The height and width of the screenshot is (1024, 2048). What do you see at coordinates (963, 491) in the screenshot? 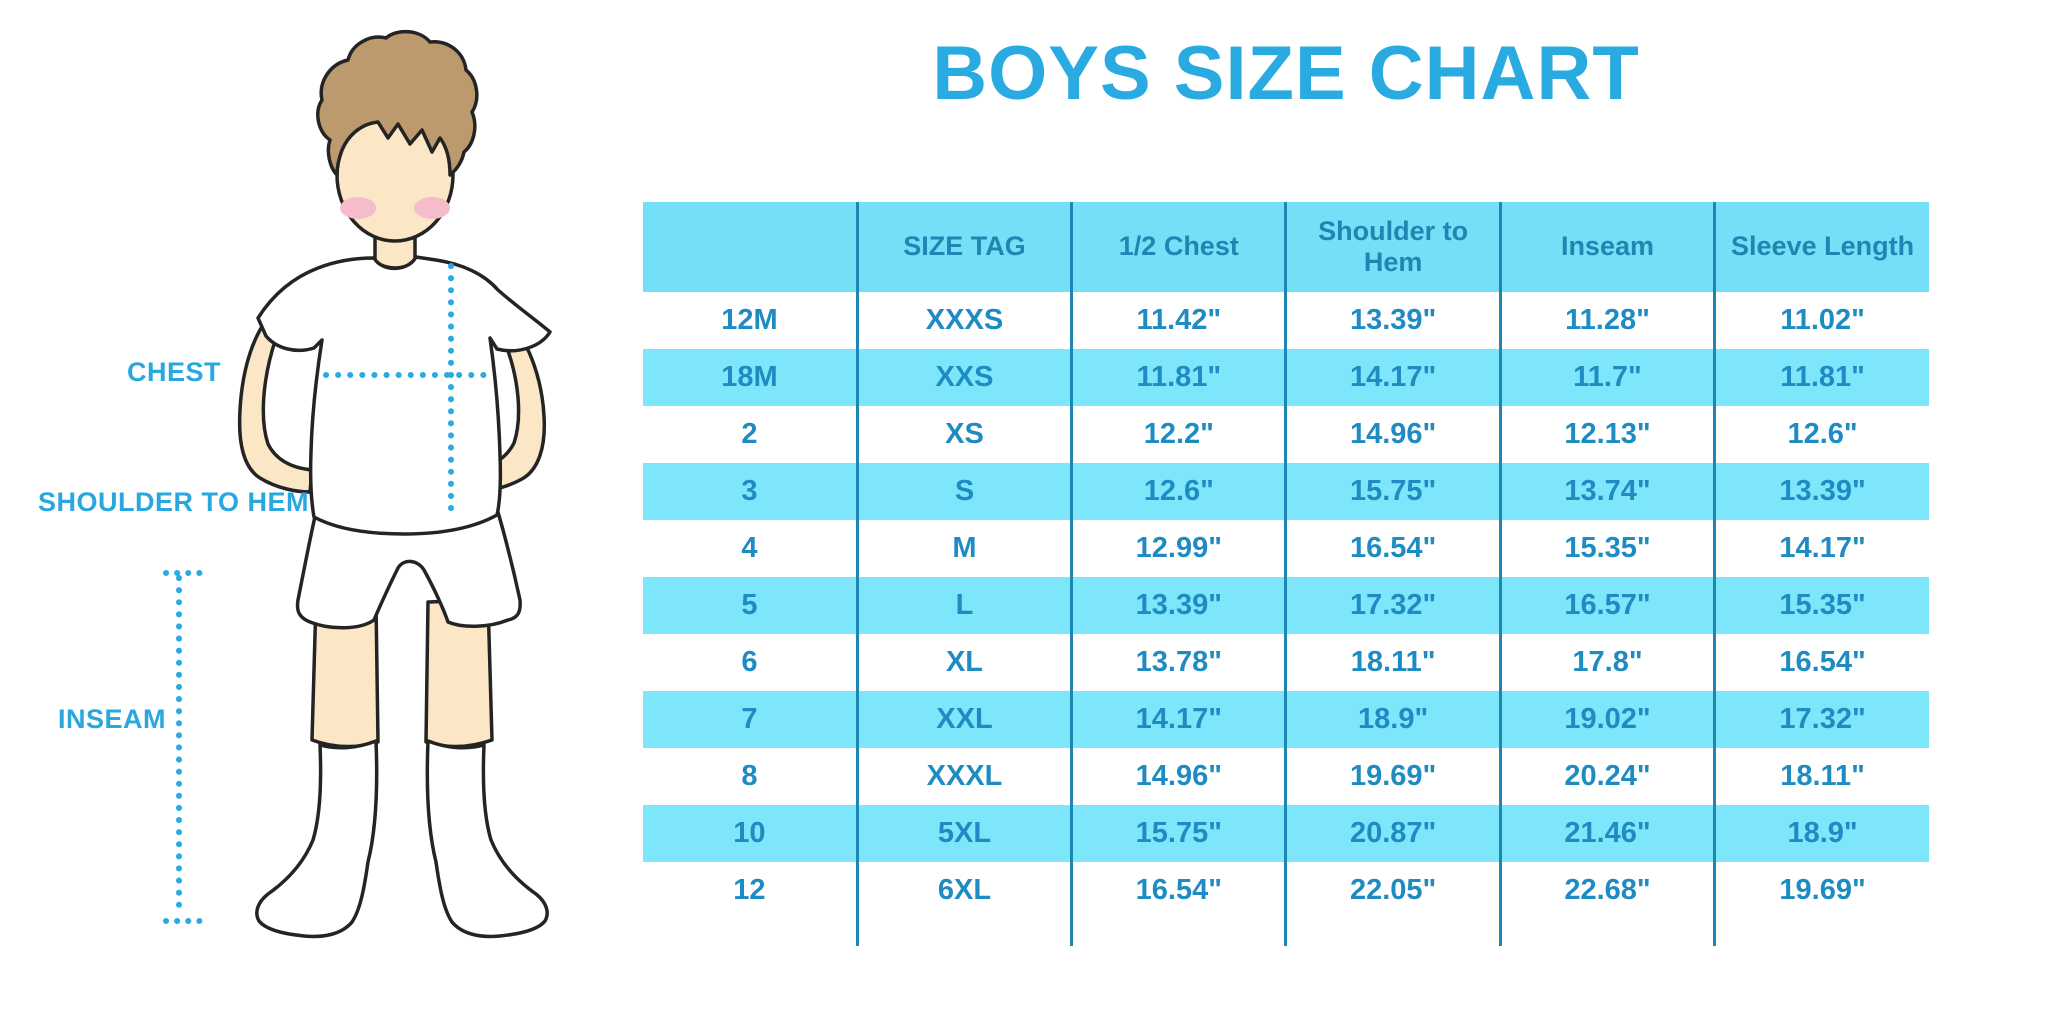
I see `table-cell: S` at bounding box center [963, 491].